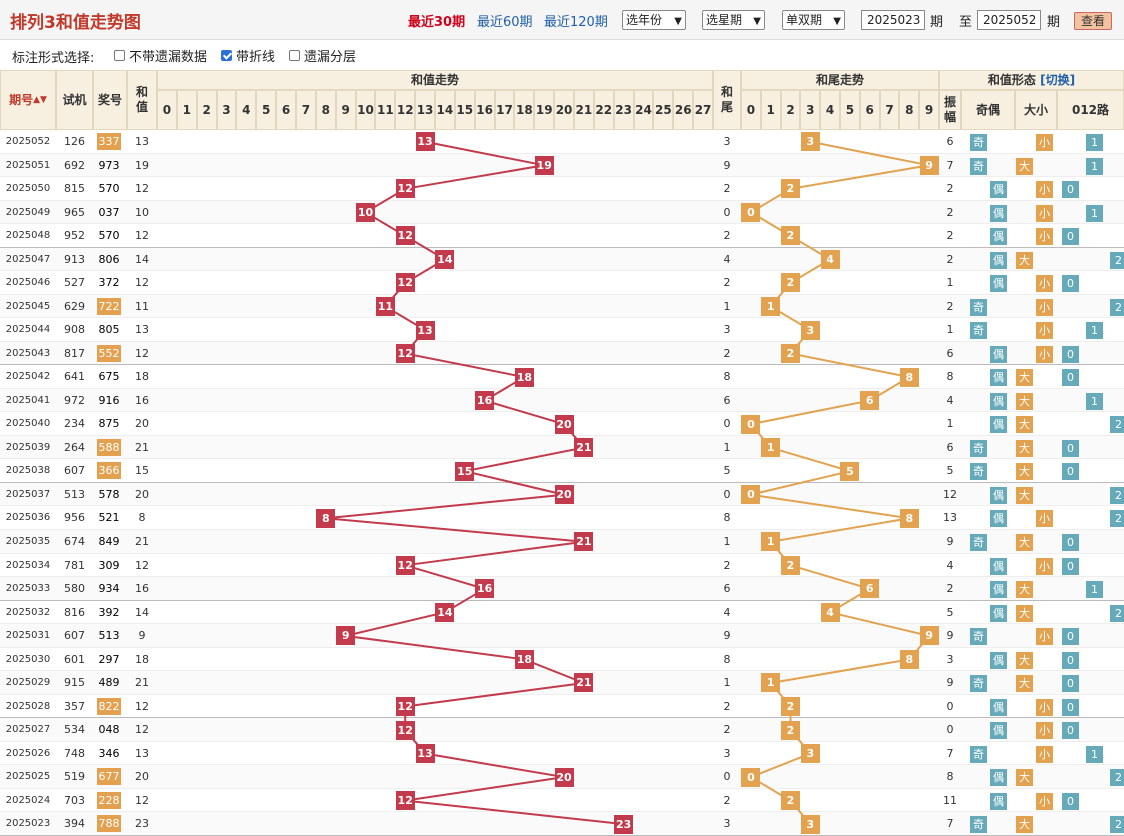 This screenshot has height=836, width=1124. I want to click on recent-60-link: 最近60期, so click(505, 22).